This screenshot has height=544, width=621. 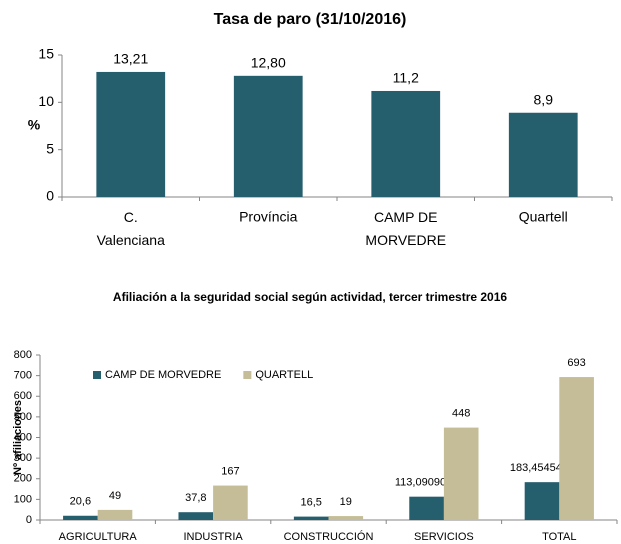 What do you see at coordinates (559, 537) in the screenshot?
I see `x-tick-label: TOTAL` at bounding box center [559, 537].